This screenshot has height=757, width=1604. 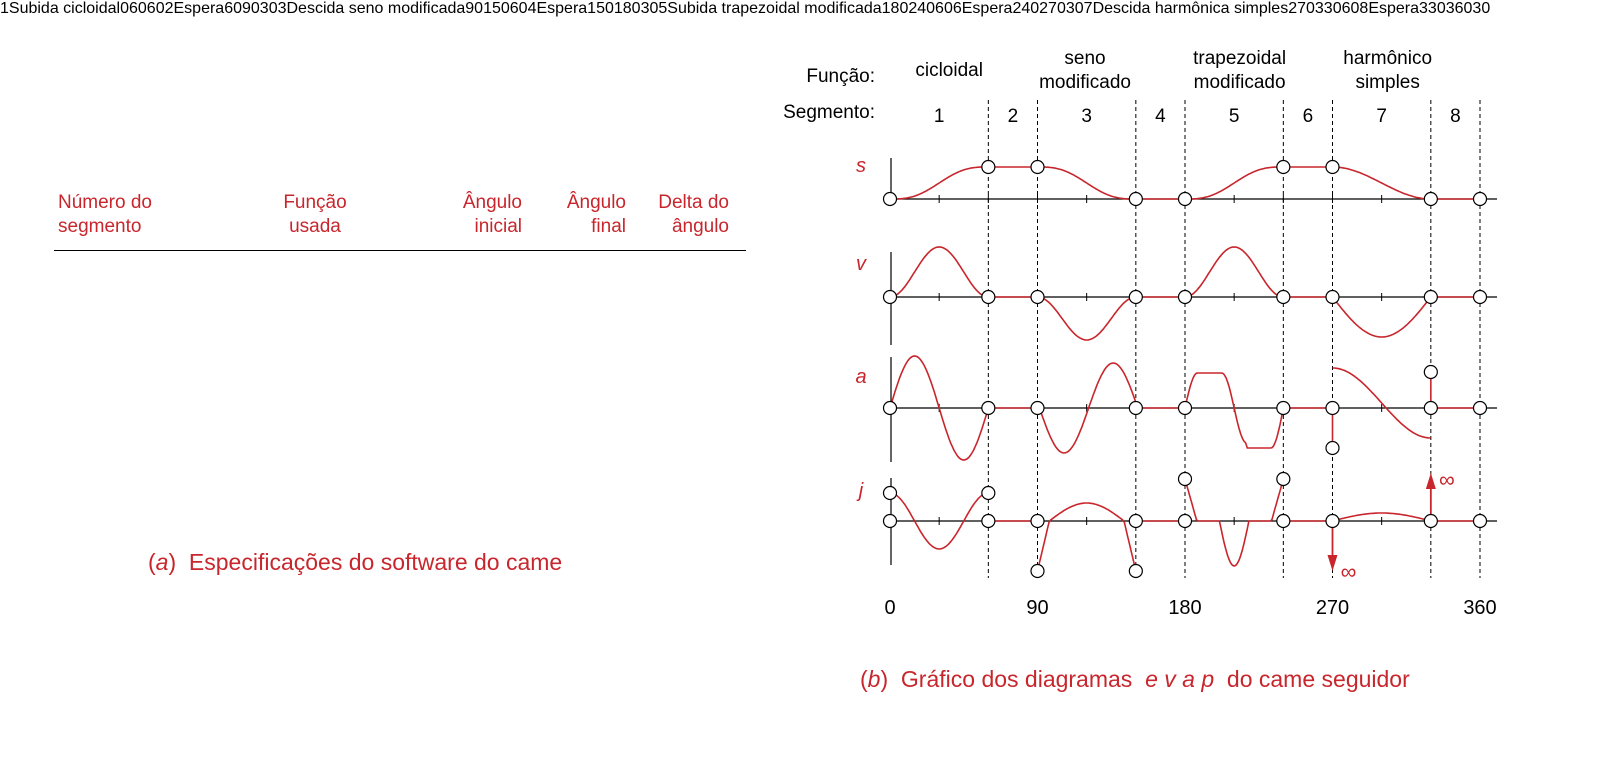 What do you see at coordinates (922, 8) in the screenshot?
I see `cell-end: 240` at bounding box center [922, 8].